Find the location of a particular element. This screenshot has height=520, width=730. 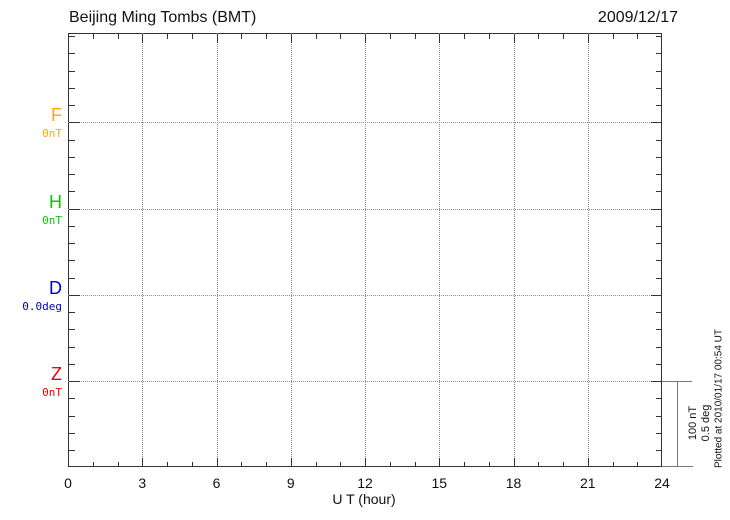

scale-bar-line is located at coordinates (677, 424).